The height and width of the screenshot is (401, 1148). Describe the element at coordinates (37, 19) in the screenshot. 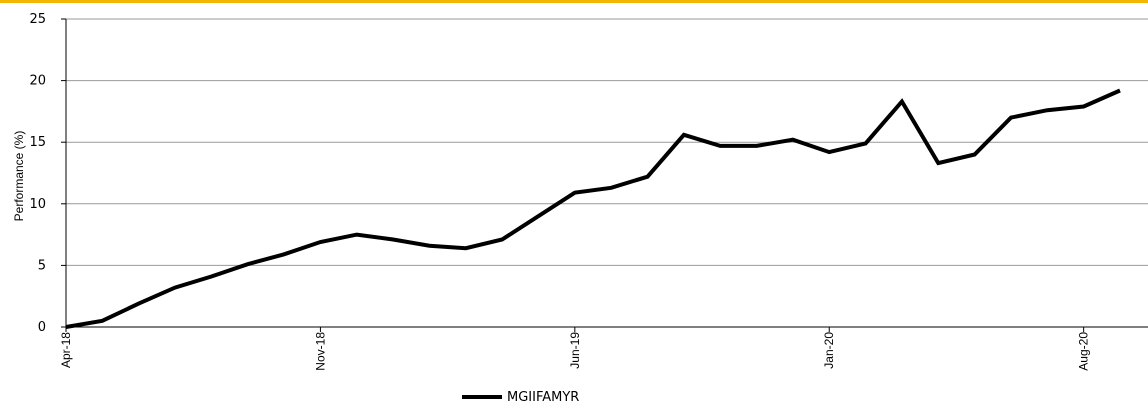

I see `y-tick-label: 25` at that location.